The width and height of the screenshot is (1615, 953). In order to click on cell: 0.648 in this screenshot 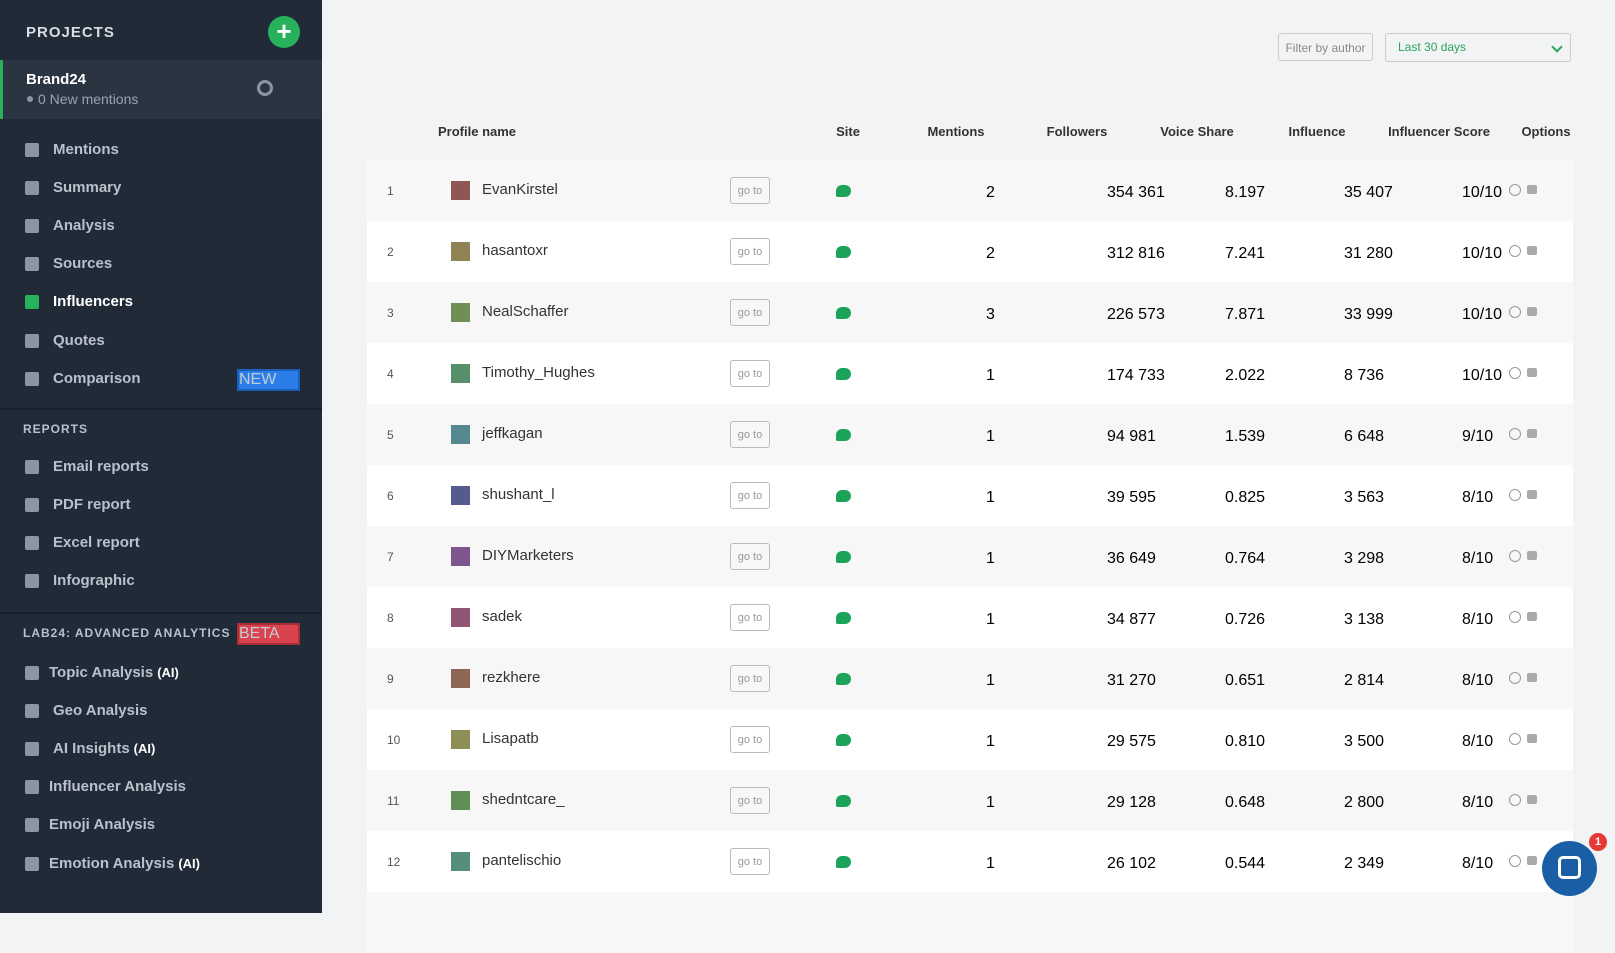, I will do `click(1245, 802)`.